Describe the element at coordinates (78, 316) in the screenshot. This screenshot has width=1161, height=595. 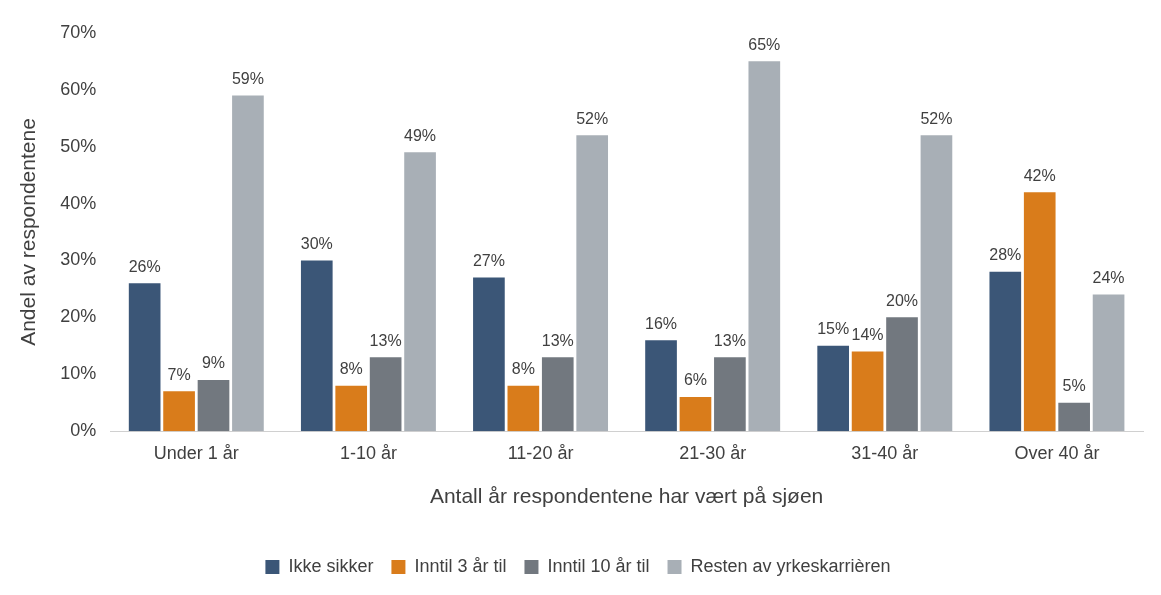
I see `y-tick-label: 20%` at that location.